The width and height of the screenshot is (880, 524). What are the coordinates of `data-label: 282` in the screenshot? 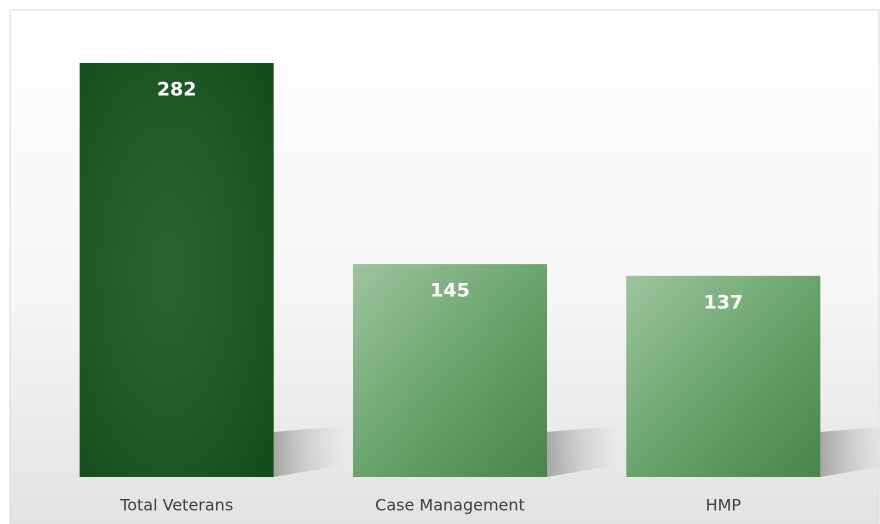 It's located at (177, 90).